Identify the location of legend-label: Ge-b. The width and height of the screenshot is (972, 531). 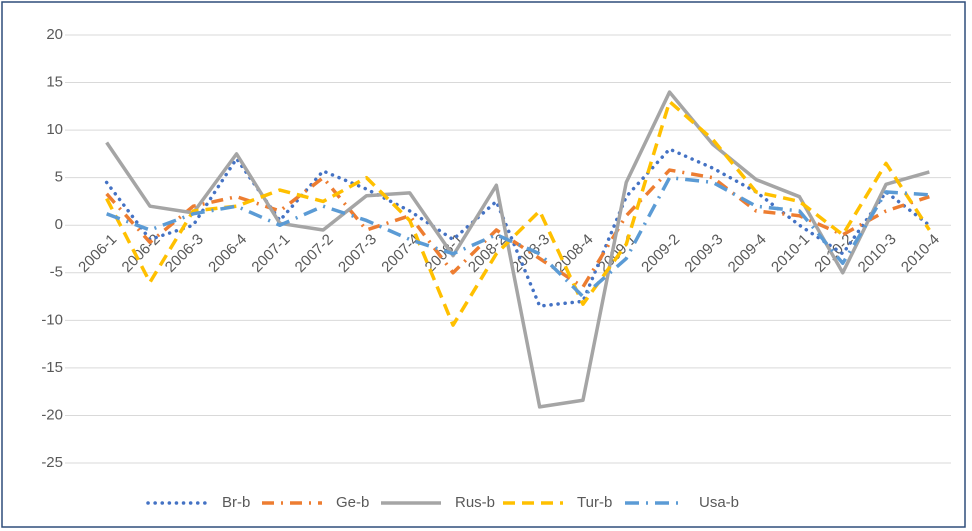
(352, 502).